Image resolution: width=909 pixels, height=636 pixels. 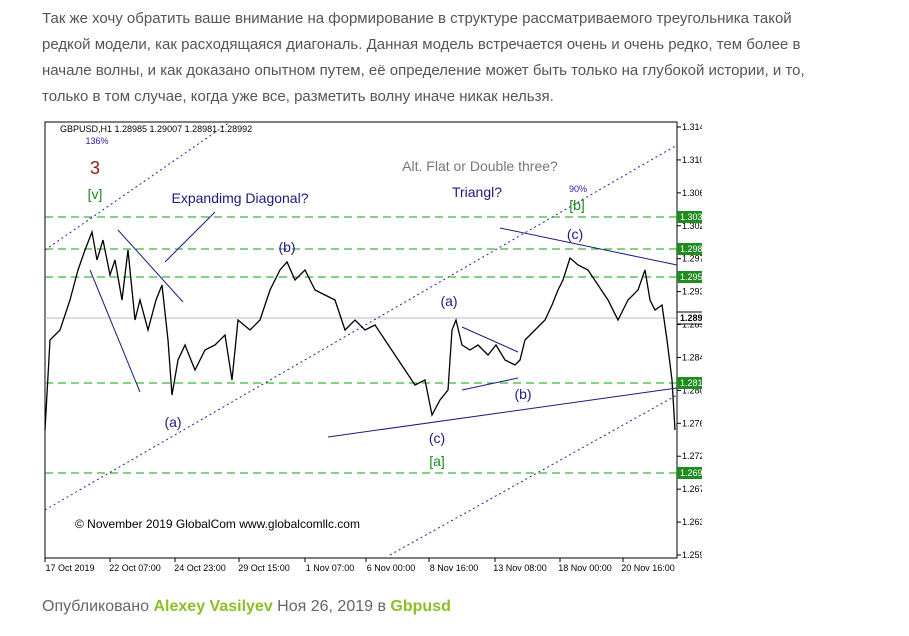 I want to click on price-label: 1.28063, so click(x=692, y=390).